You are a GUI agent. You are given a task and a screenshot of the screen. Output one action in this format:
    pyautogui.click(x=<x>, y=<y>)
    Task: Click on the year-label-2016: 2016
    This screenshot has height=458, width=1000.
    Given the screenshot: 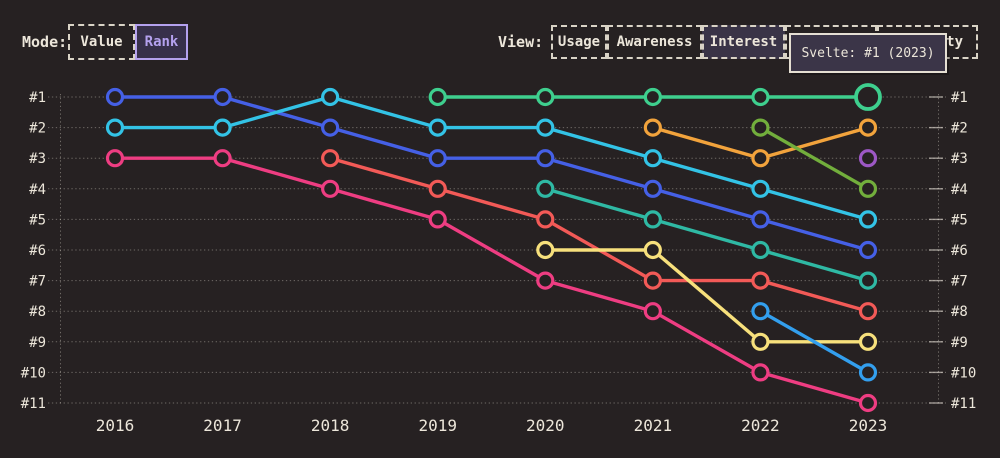 What is the action you would take?
    pyautogui.click(x=115, y=425)
    